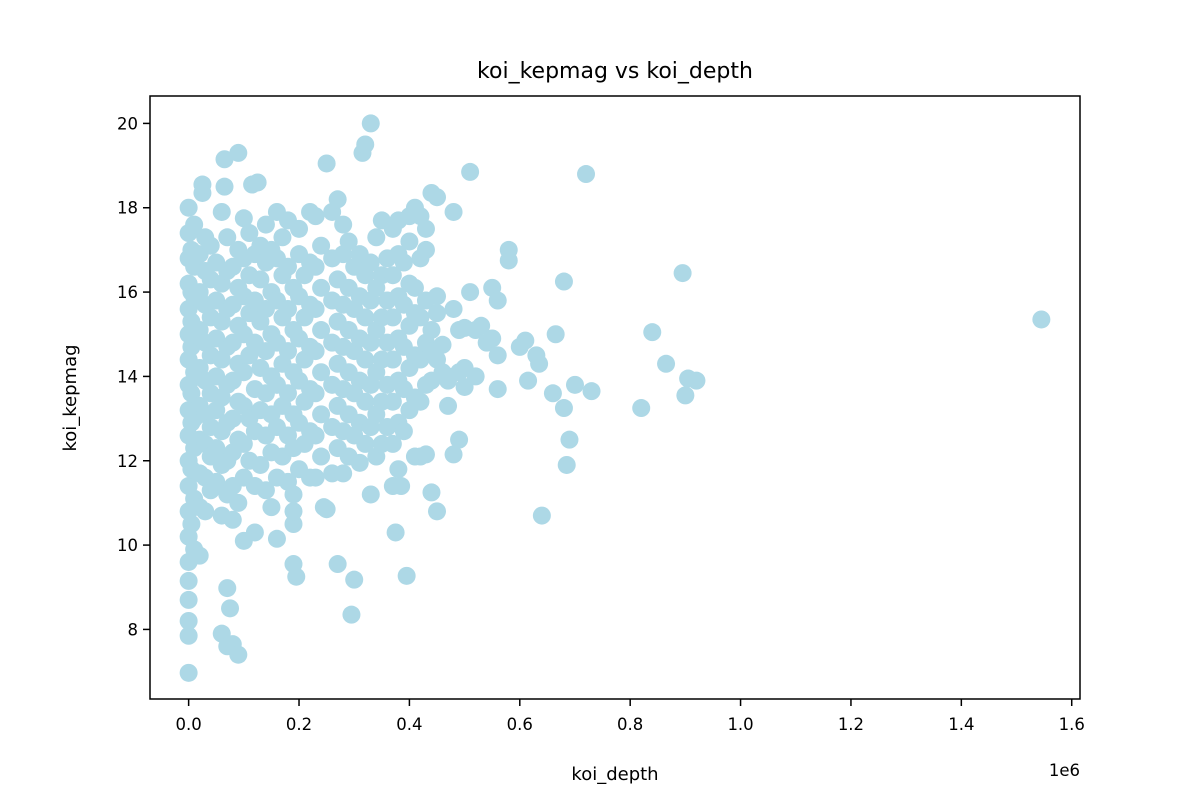 The image size is (1200, 800). What do you see at coordinates (70, 397) in the screenshot?
I see `y-axis-label: koi_kepmag` at bounding box center [70, 397].